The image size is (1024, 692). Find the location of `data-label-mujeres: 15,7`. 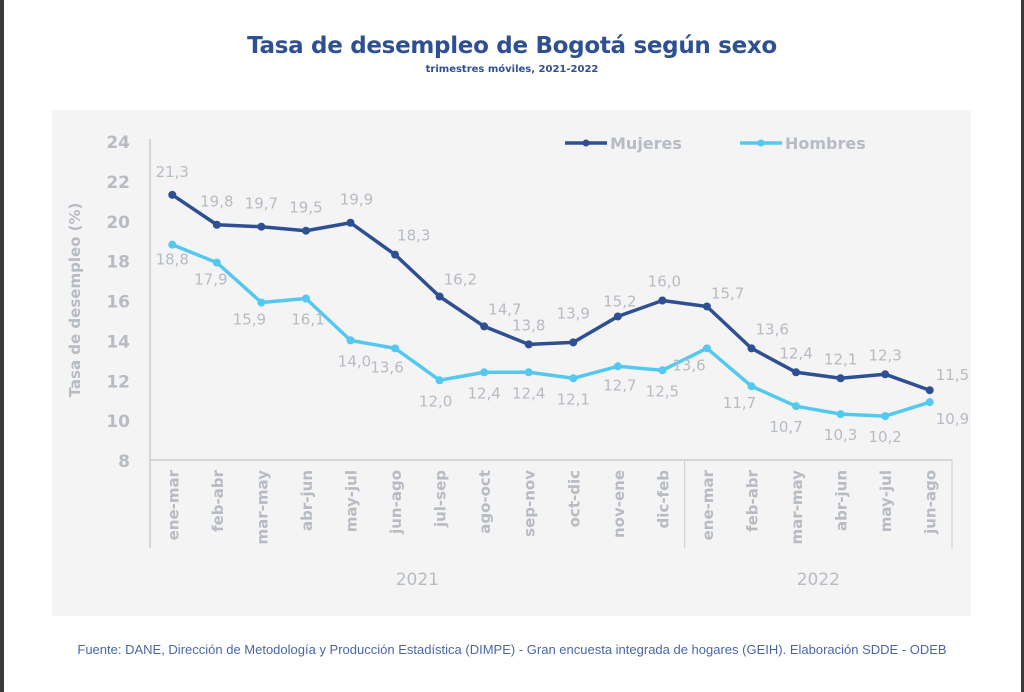

data-label-mujeres: 15,7 is located at coordinates (727, 293).